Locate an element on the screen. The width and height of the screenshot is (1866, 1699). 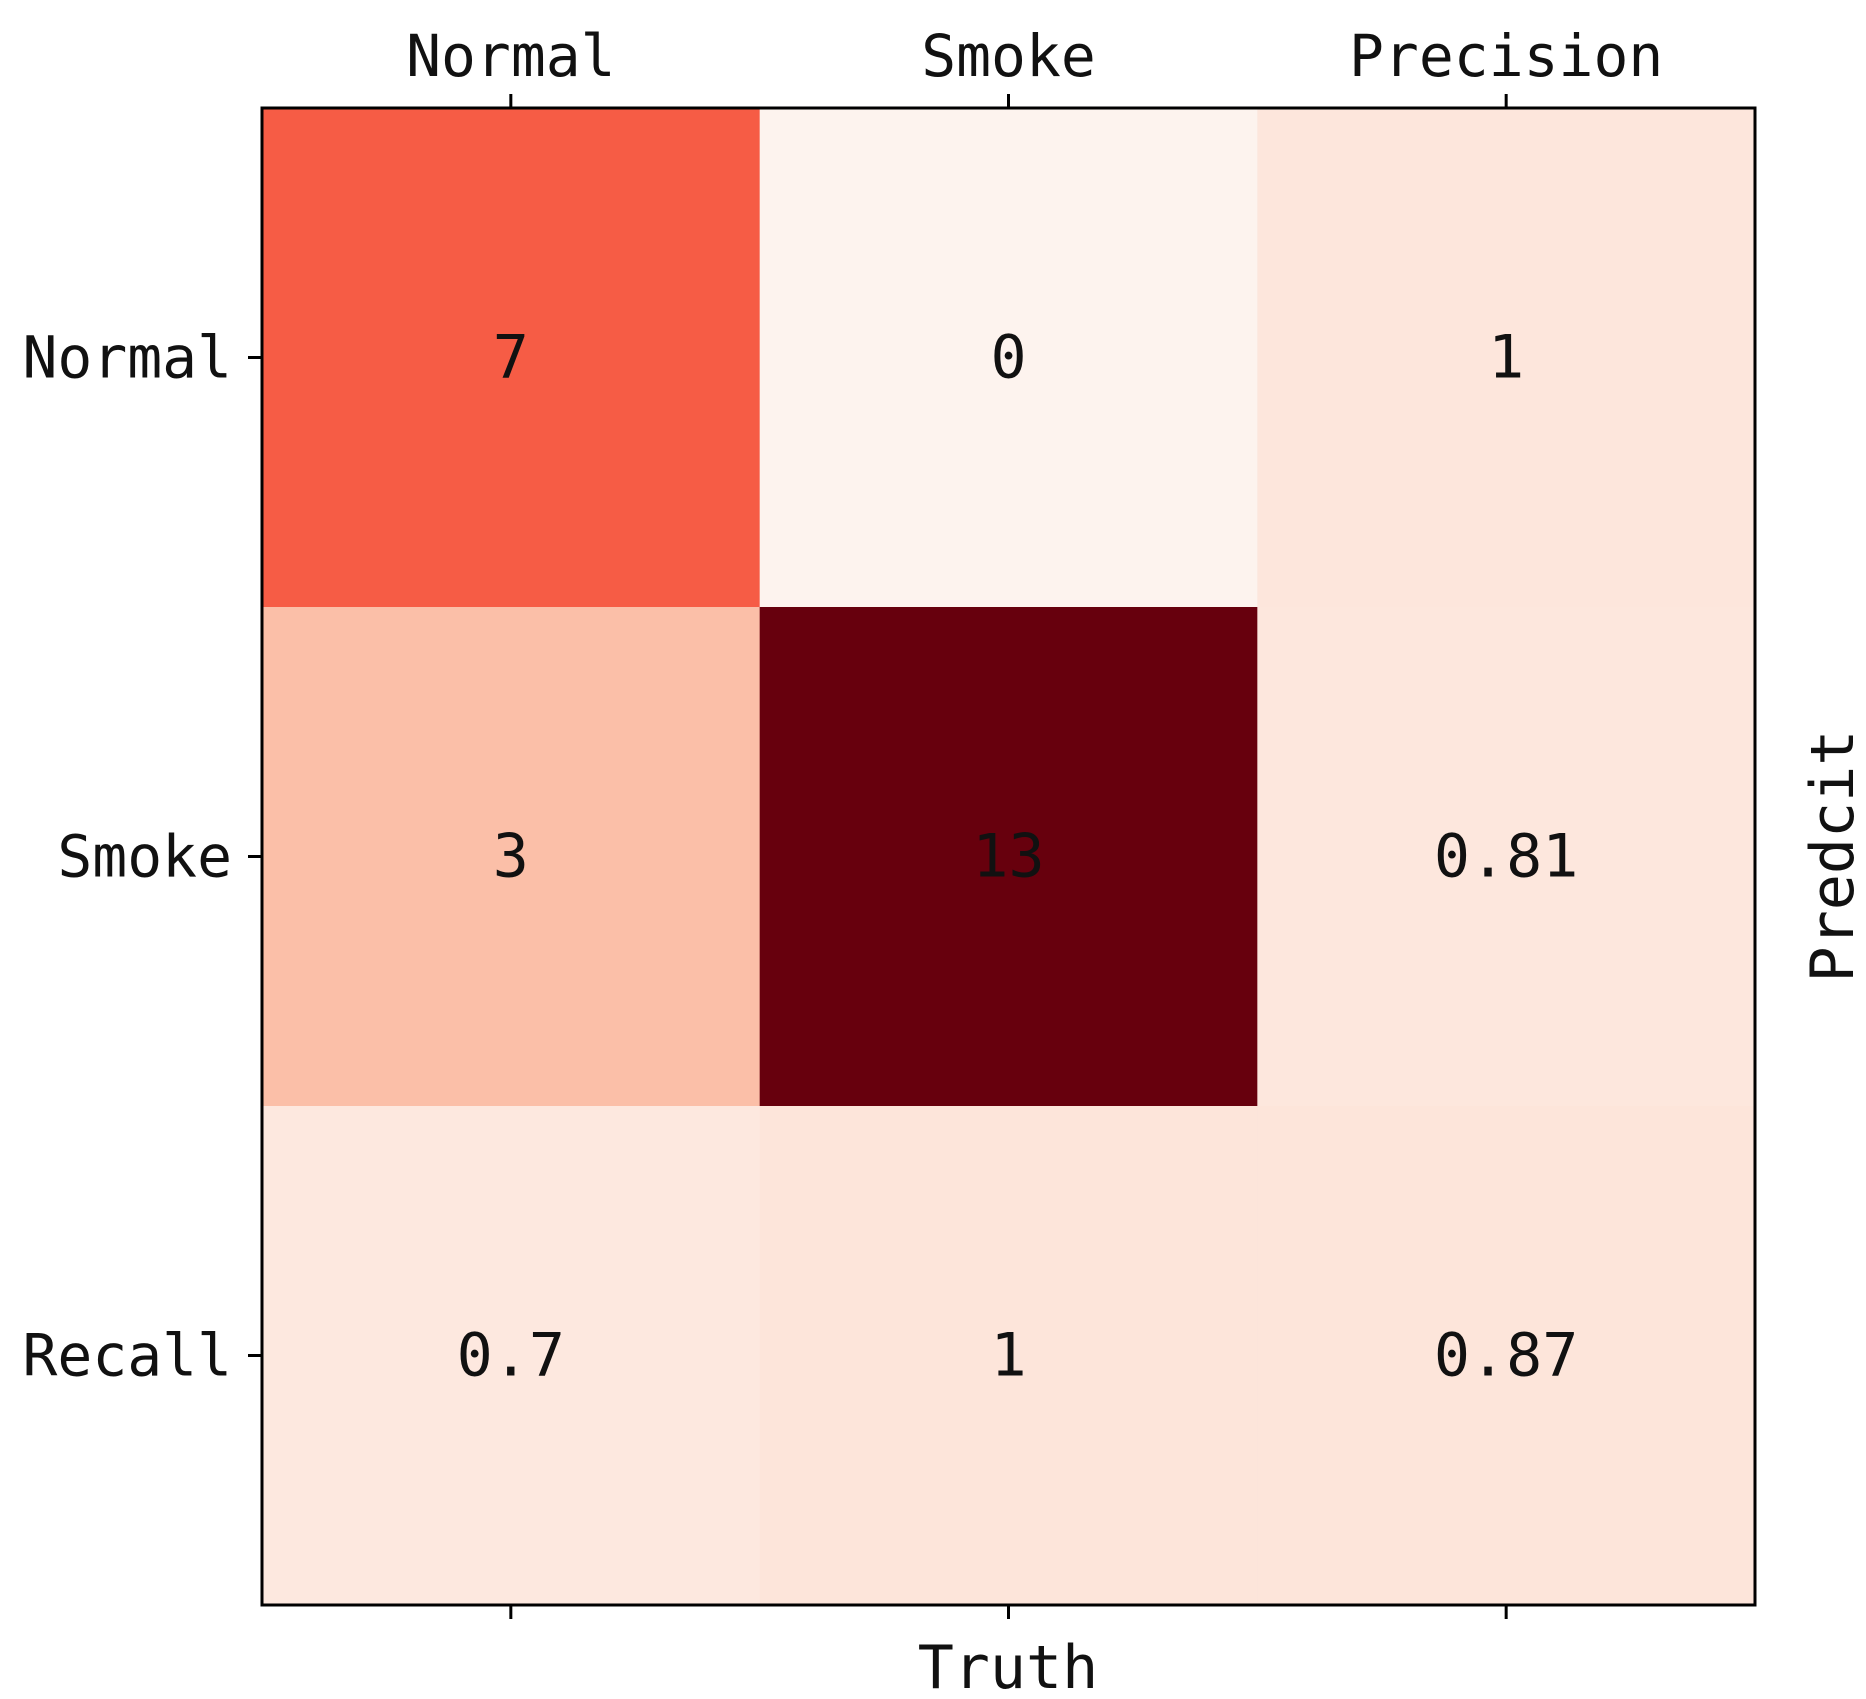
heatmap-cell-r0-c0 is located at coordinates (511, 358).